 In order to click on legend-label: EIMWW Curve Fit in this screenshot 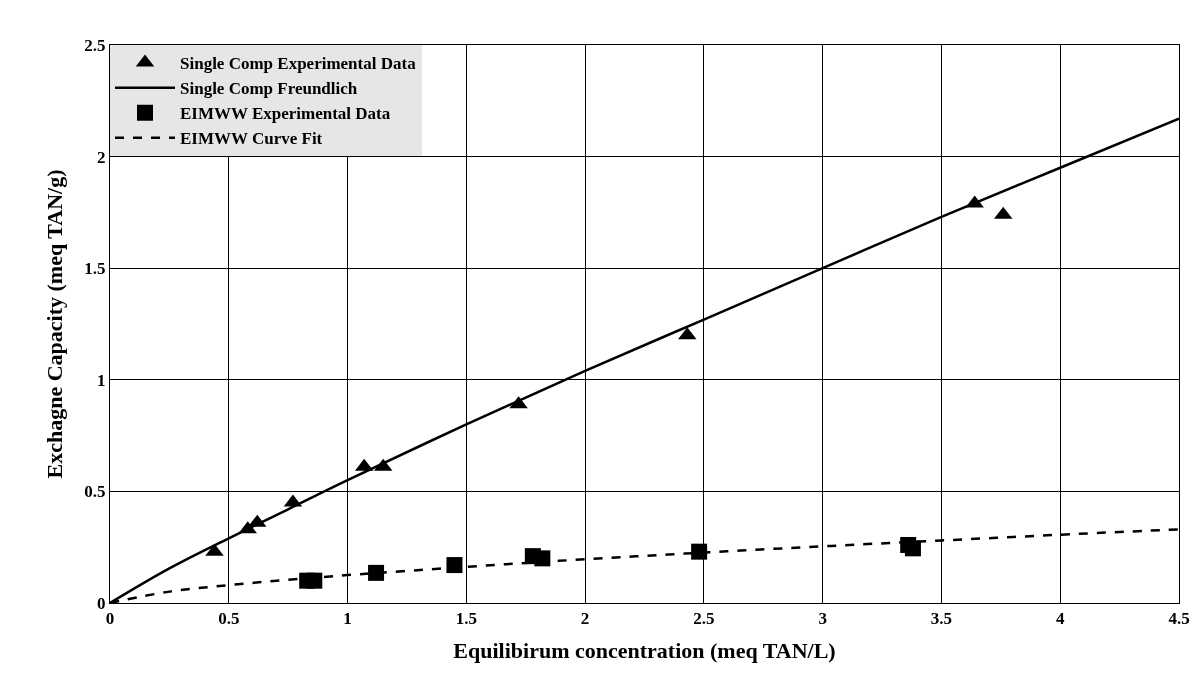, I will do `click(251, 139)`.